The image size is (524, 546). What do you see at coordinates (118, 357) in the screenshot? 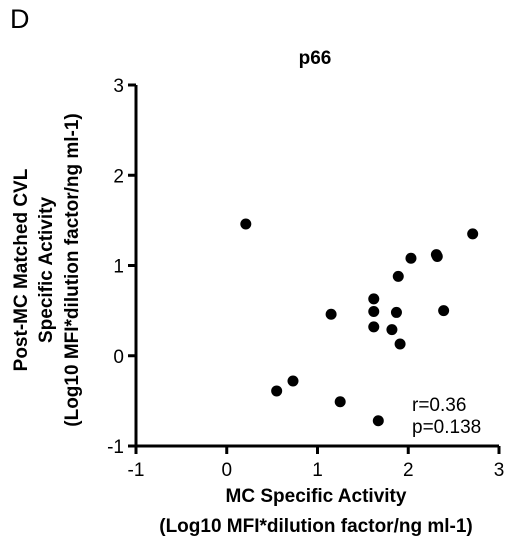
I see `y-tick-label: 0` at bounding box center [118, 357].